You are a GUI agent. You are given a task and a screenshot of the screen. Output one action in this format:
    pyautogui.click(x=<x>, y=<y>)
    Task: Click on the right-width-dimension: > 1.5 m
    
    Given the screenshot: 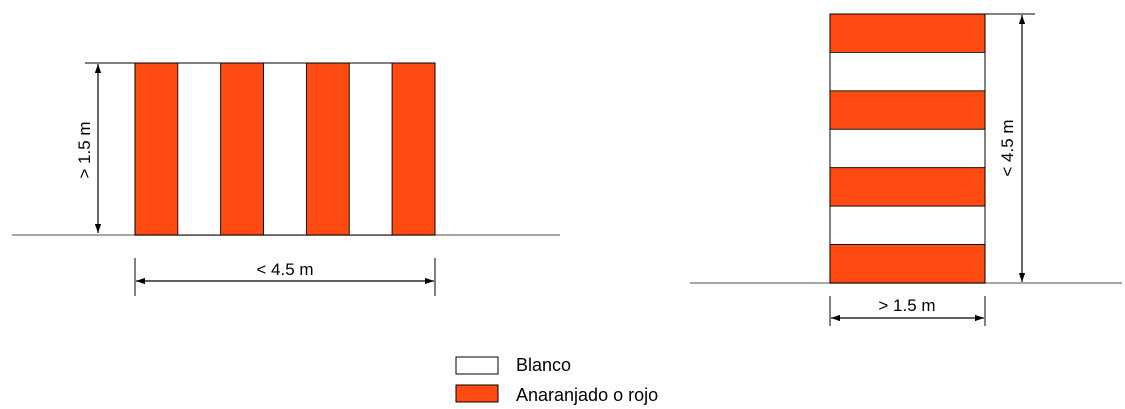 What is the action you would take?
    pyautogui.click(x=907, y=311)
    